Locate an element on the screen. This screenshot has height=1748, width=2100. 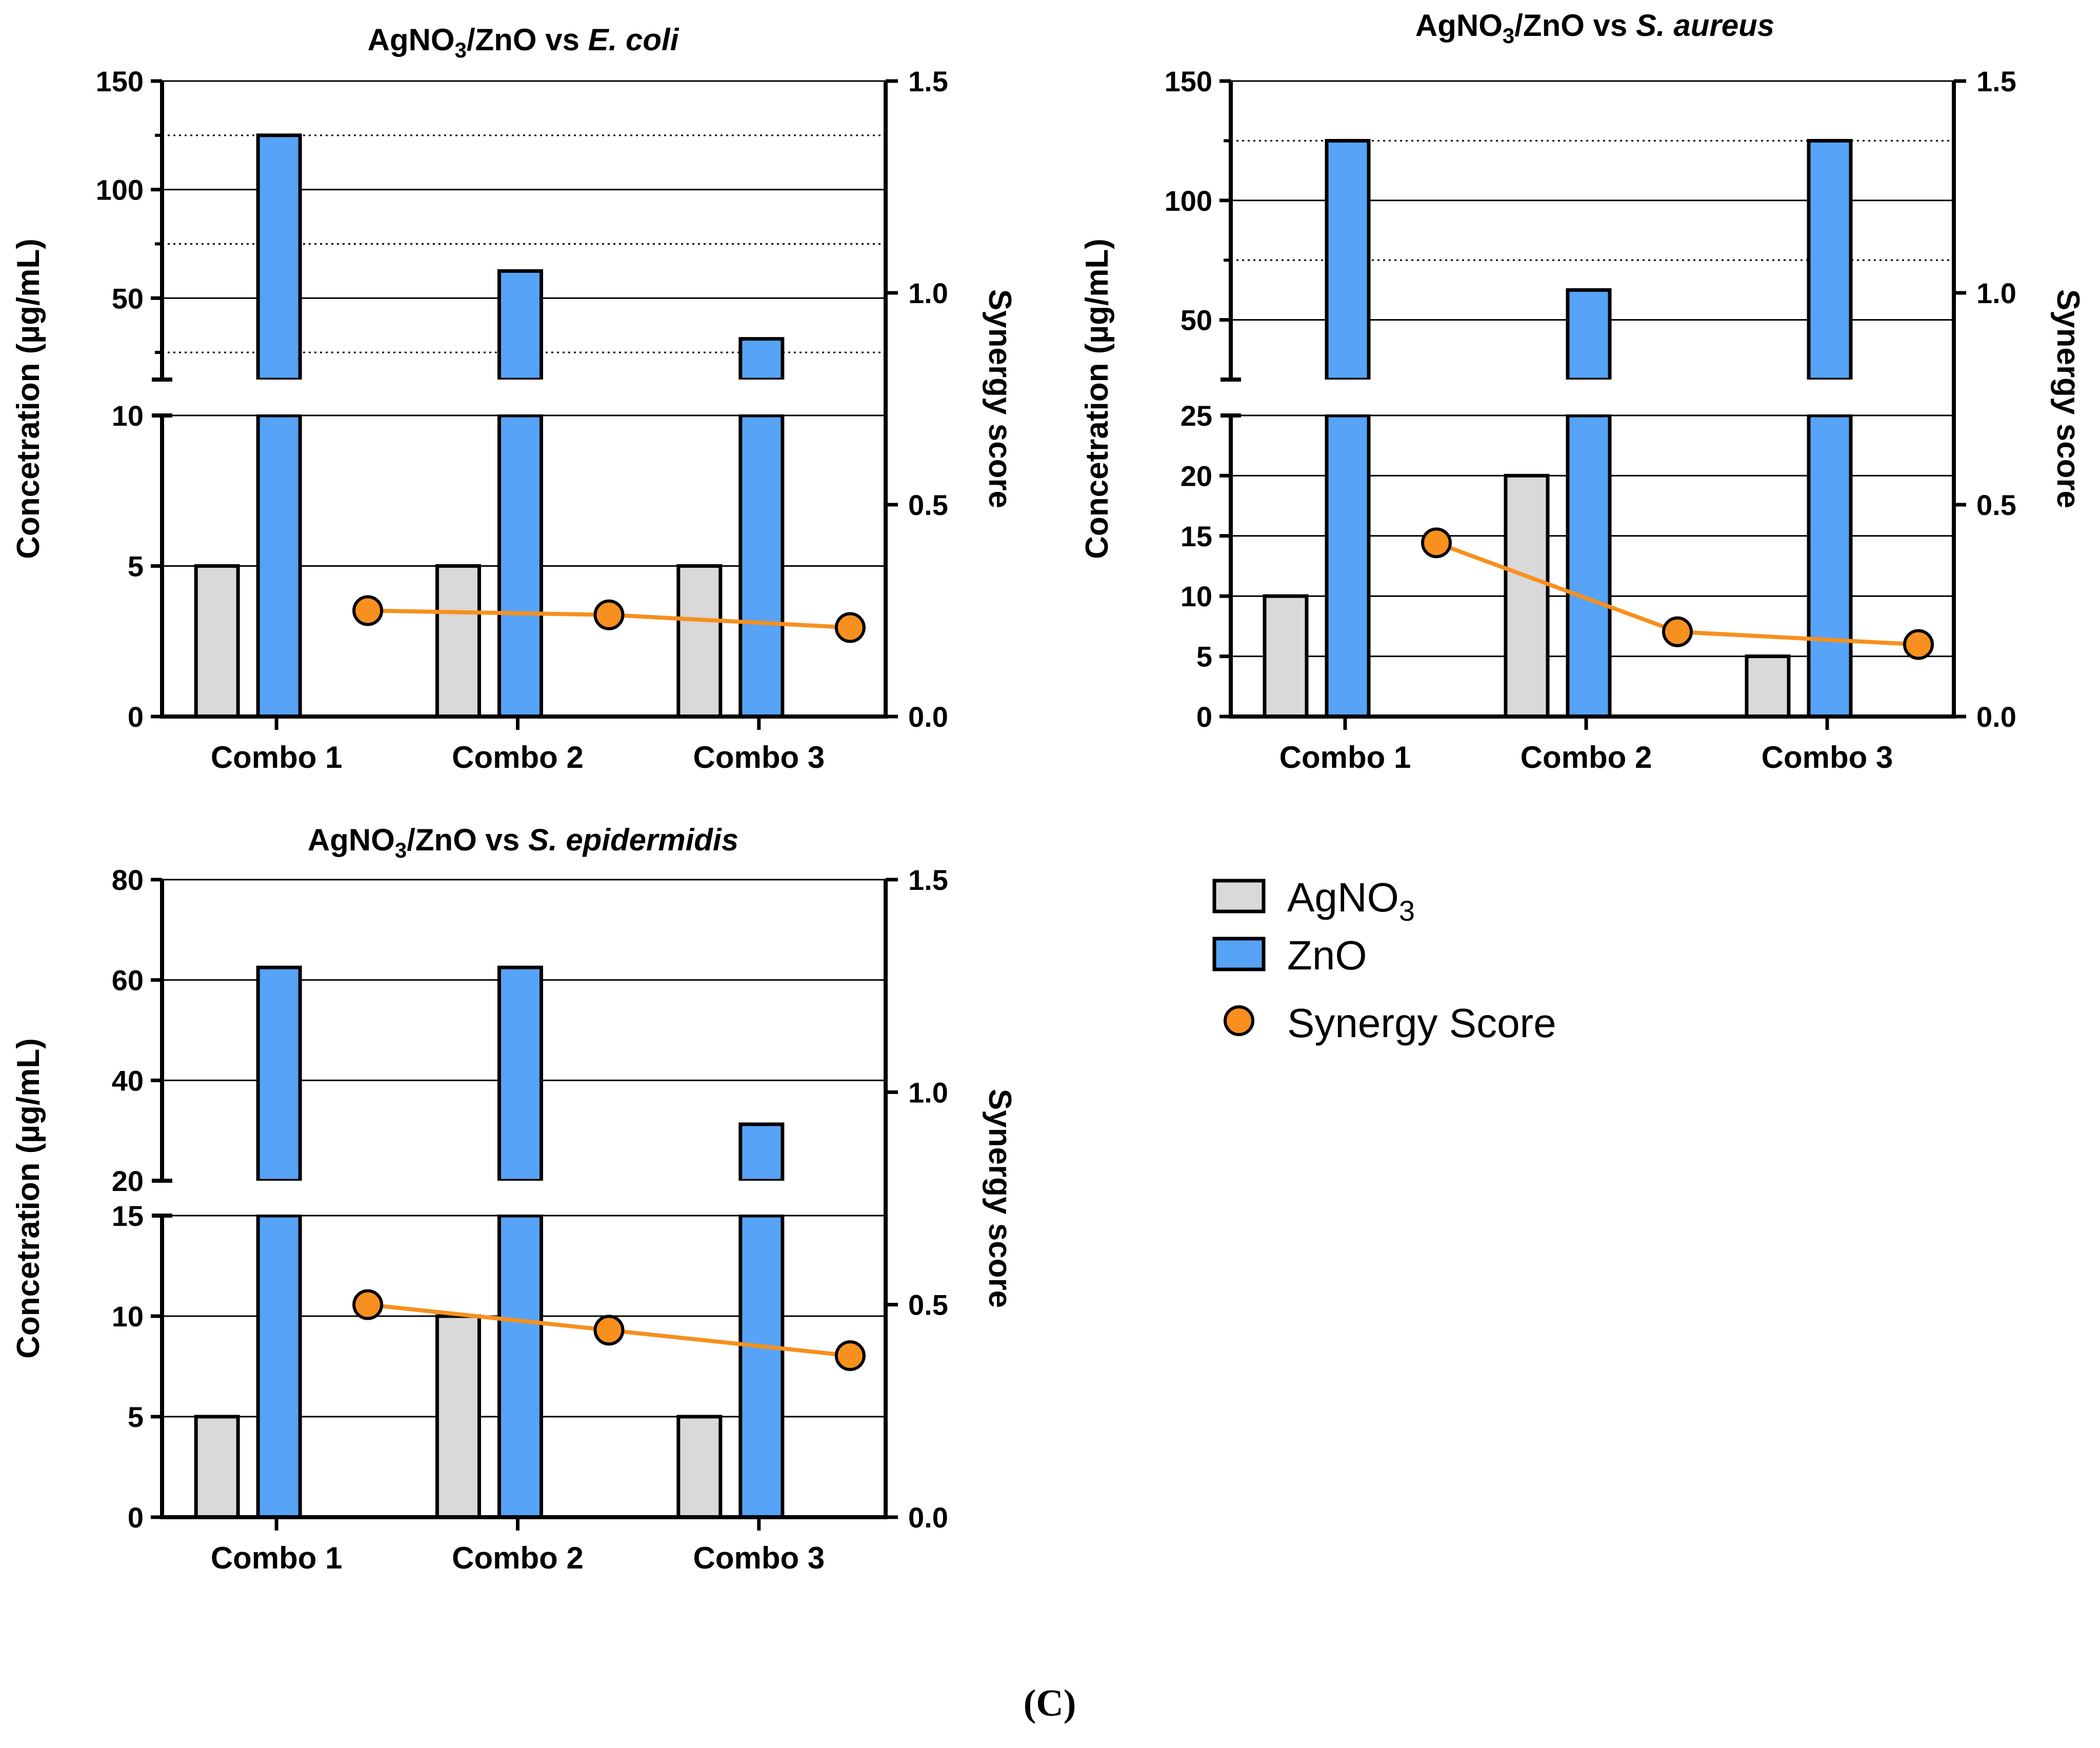
chart-title: AgNO3/ZnO vs E. coli is located at coordinates (523, 42).